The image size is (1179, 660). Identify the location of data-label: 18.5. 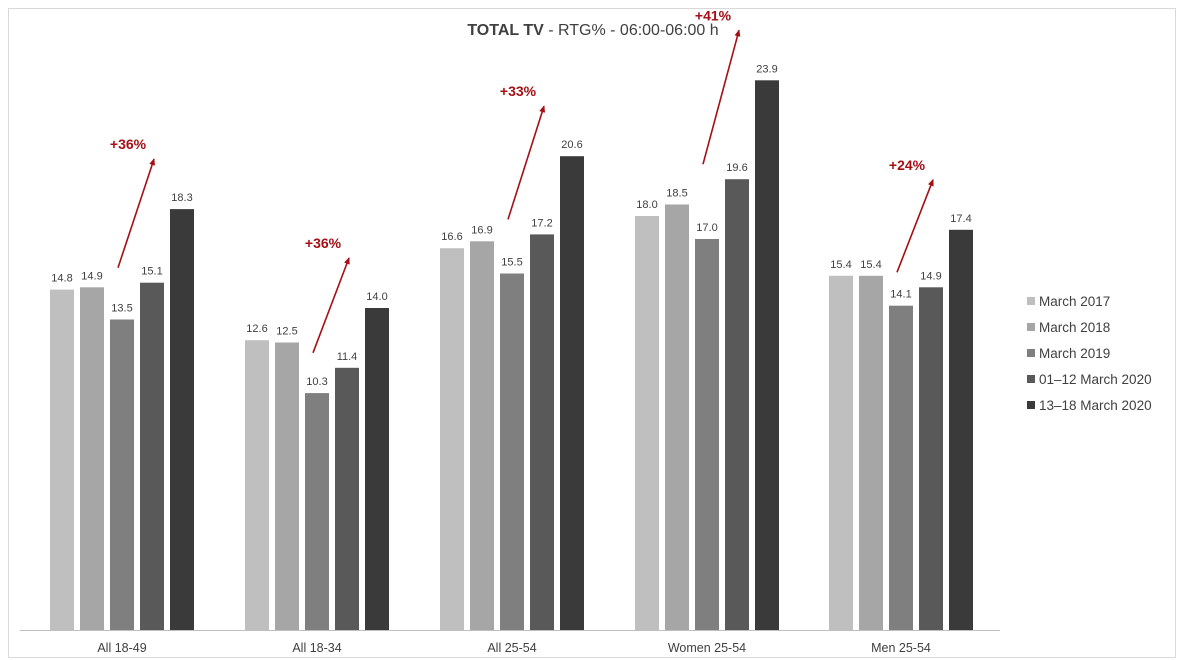
(676, 194).